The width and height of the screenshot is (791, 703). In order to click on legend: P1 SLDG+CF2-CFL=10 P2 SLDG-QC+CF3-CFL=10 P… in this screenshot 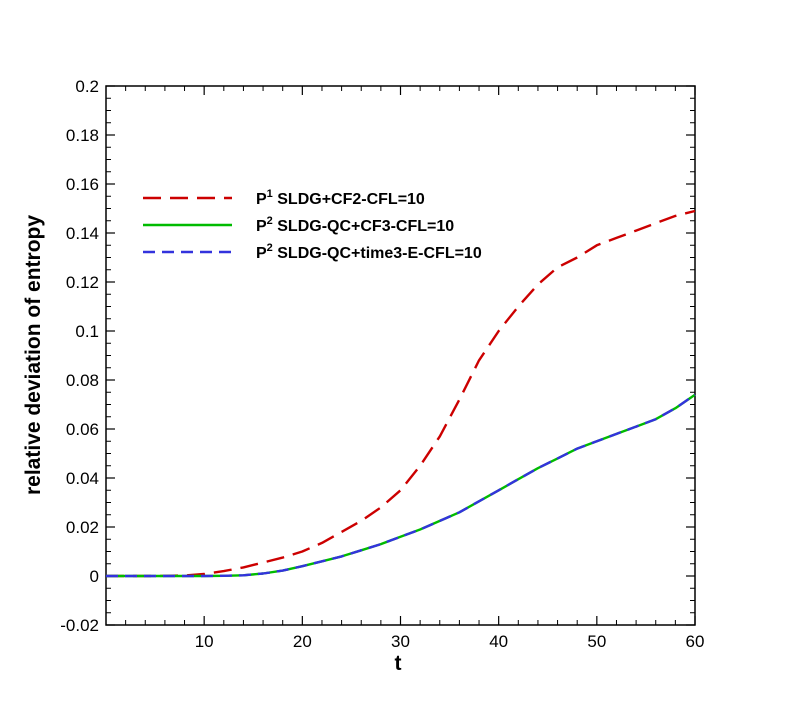, I will do `click(312, 225)`.